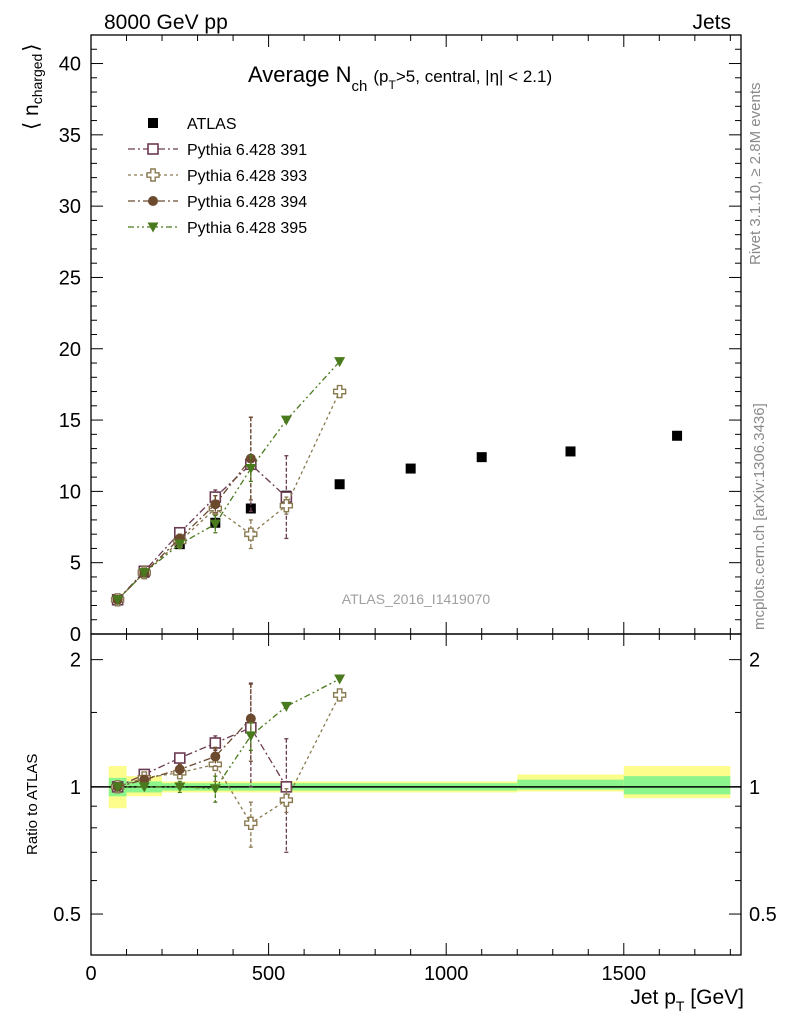 This screenshot has height=1024, width=786. What do you see at coordinates (75, 564) in the screenshot?
I see `main-ytick-label-1: 5` at bounding box center [75, 564].